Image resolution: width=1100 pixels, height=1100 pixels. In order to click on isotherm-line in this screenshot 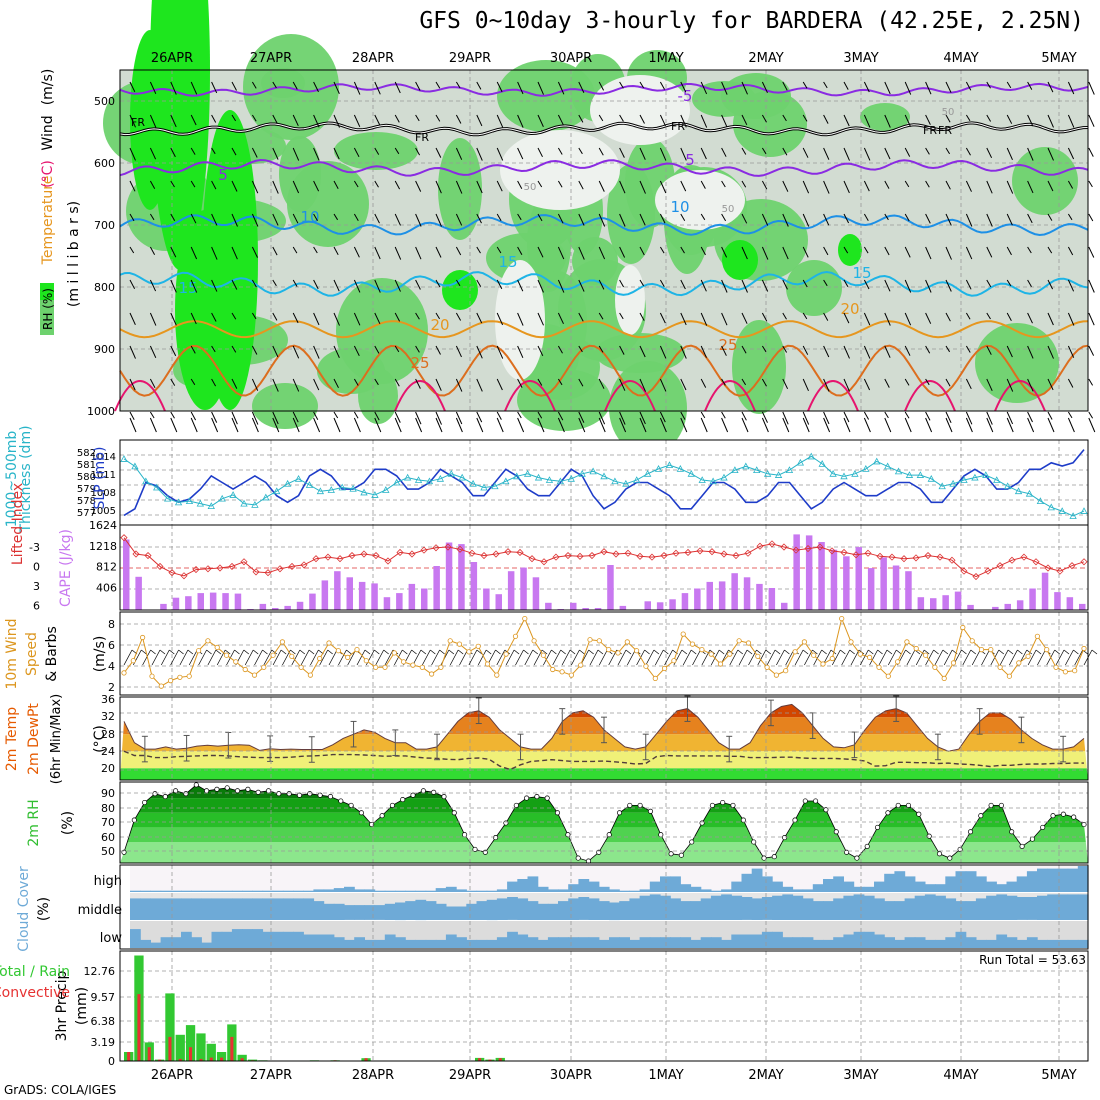, I will do `click(604, 370)`.